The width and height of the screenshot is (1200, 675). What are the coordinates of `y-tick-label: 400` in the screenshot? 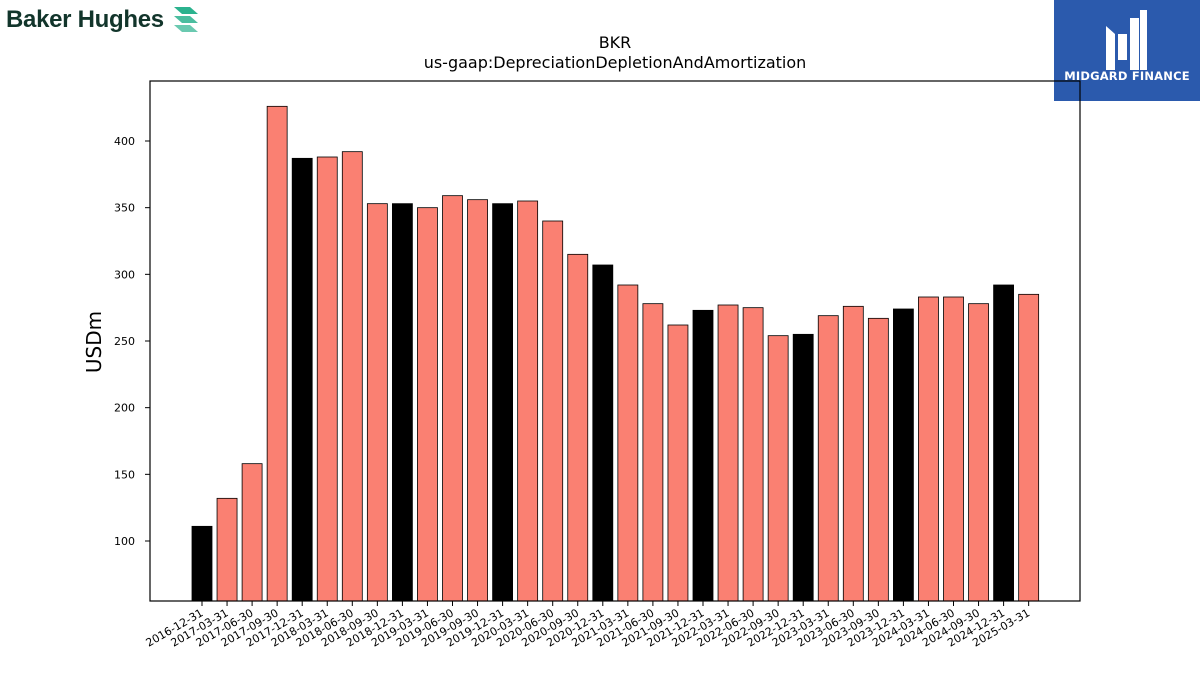 It's located at (124, 141).